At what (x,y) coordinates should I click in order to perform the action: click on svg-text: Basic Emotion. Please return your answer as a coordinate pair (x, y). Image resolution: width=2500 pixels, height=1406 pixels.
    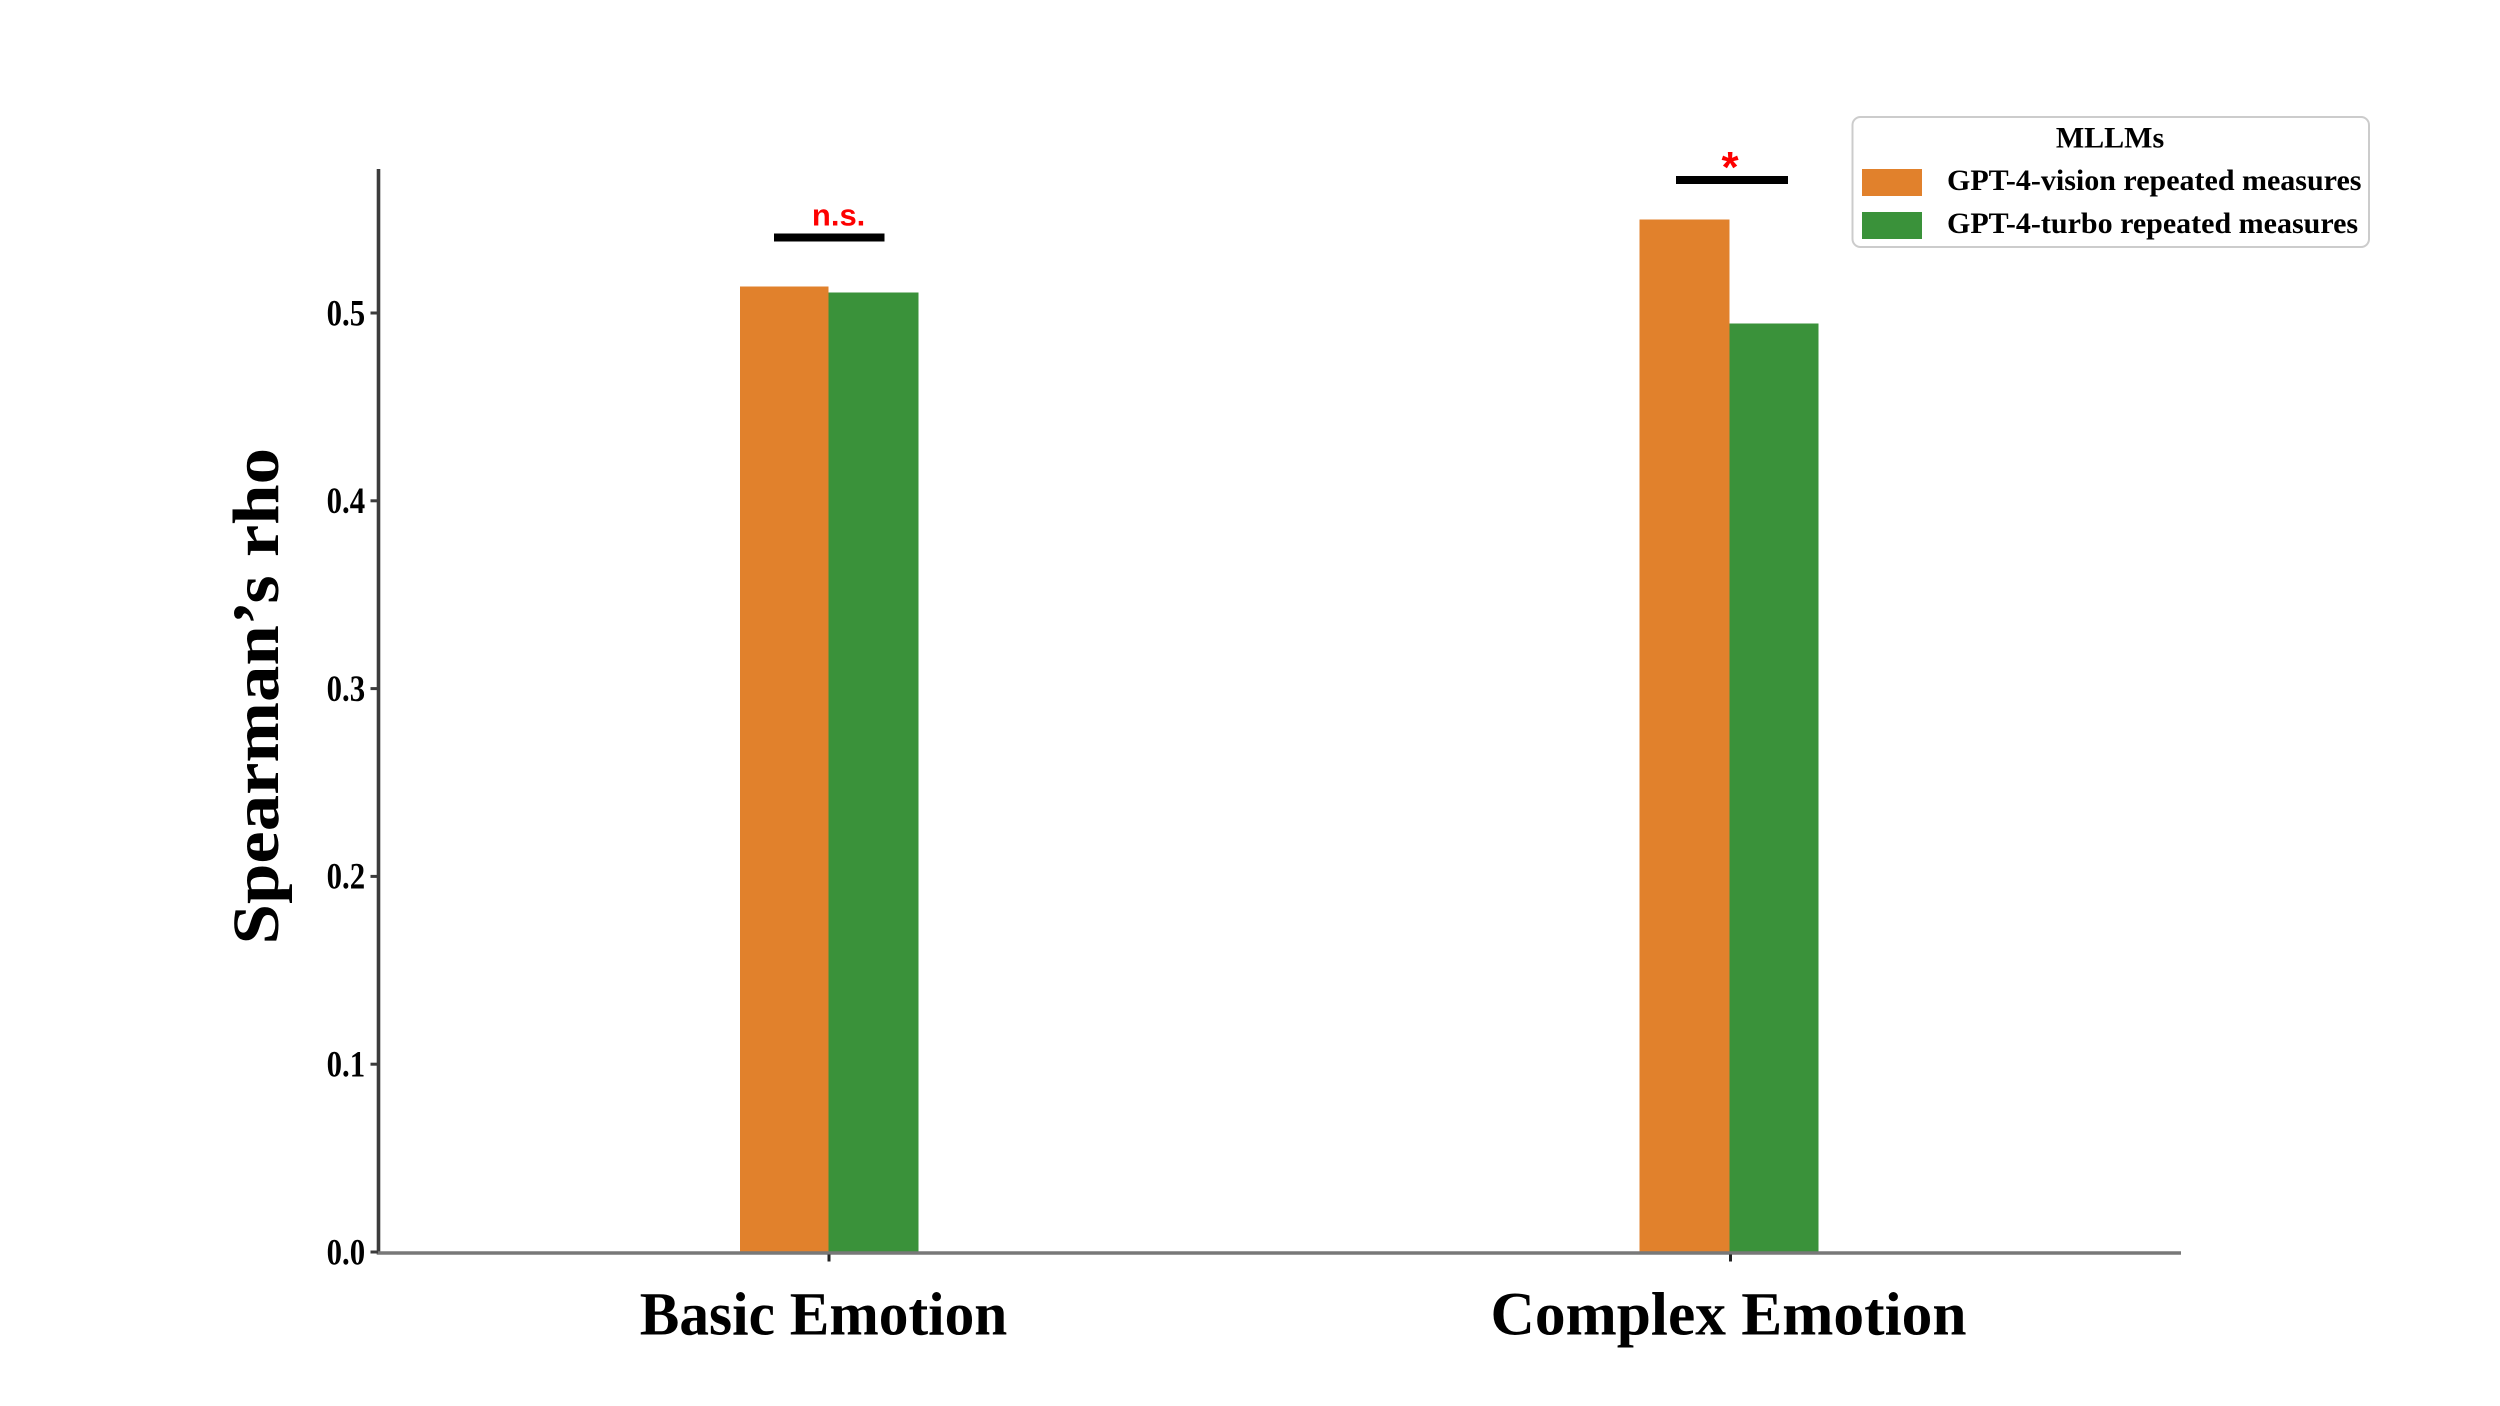
    Looking at the image, I should click on (824, 1315).